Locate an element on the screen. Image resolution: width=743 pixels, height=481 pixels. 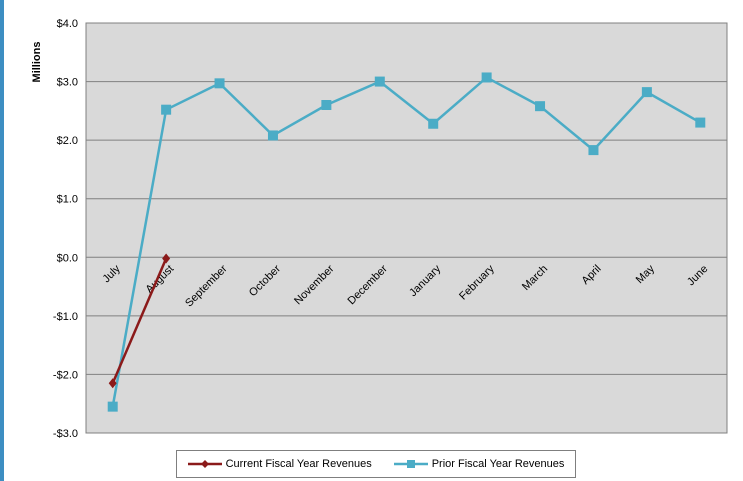
legend-item-prior: Prior Fiscal Year Revenues is located at coordinates (479, 464).